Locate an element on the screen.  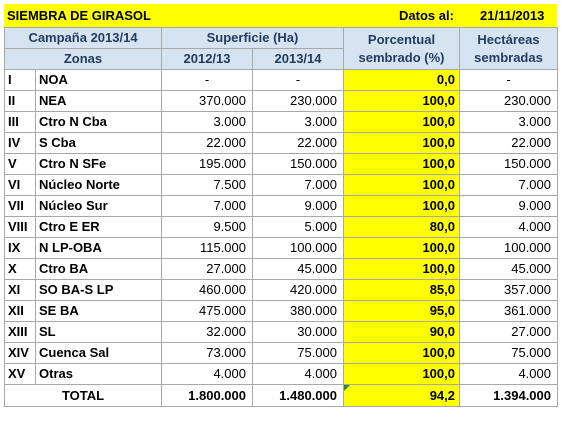
surface-2013-14: 150.000 is located at coordinates (298, 164).